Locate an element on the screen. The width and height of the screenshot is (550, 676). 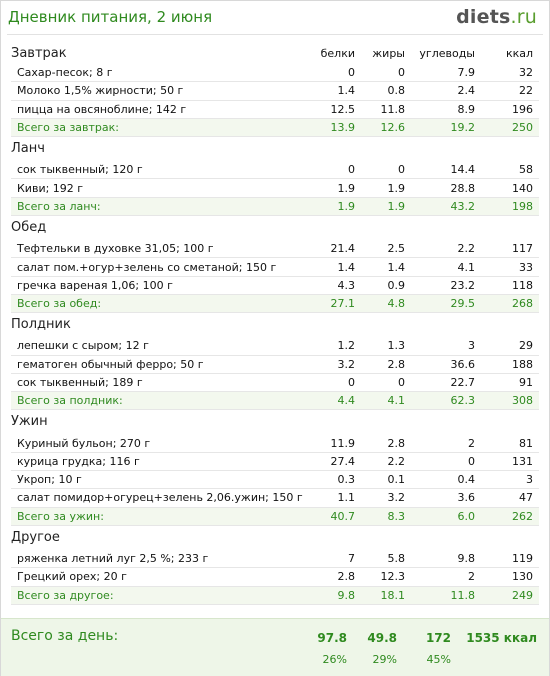
food-fat: 2.5 is located at coordinates (386, 249).